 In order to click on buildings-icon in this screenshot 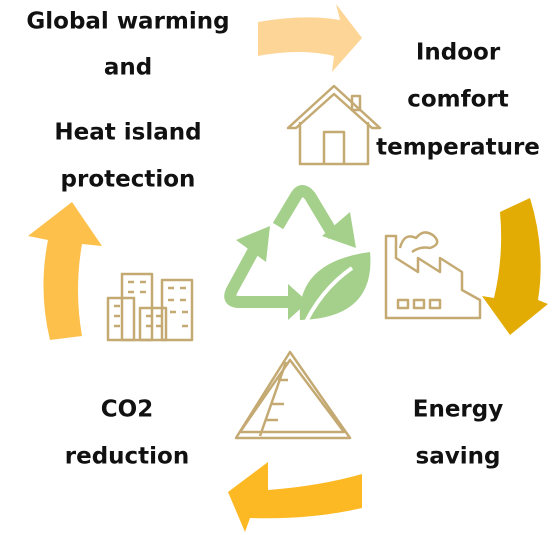, I will do `click(150, 307)`.